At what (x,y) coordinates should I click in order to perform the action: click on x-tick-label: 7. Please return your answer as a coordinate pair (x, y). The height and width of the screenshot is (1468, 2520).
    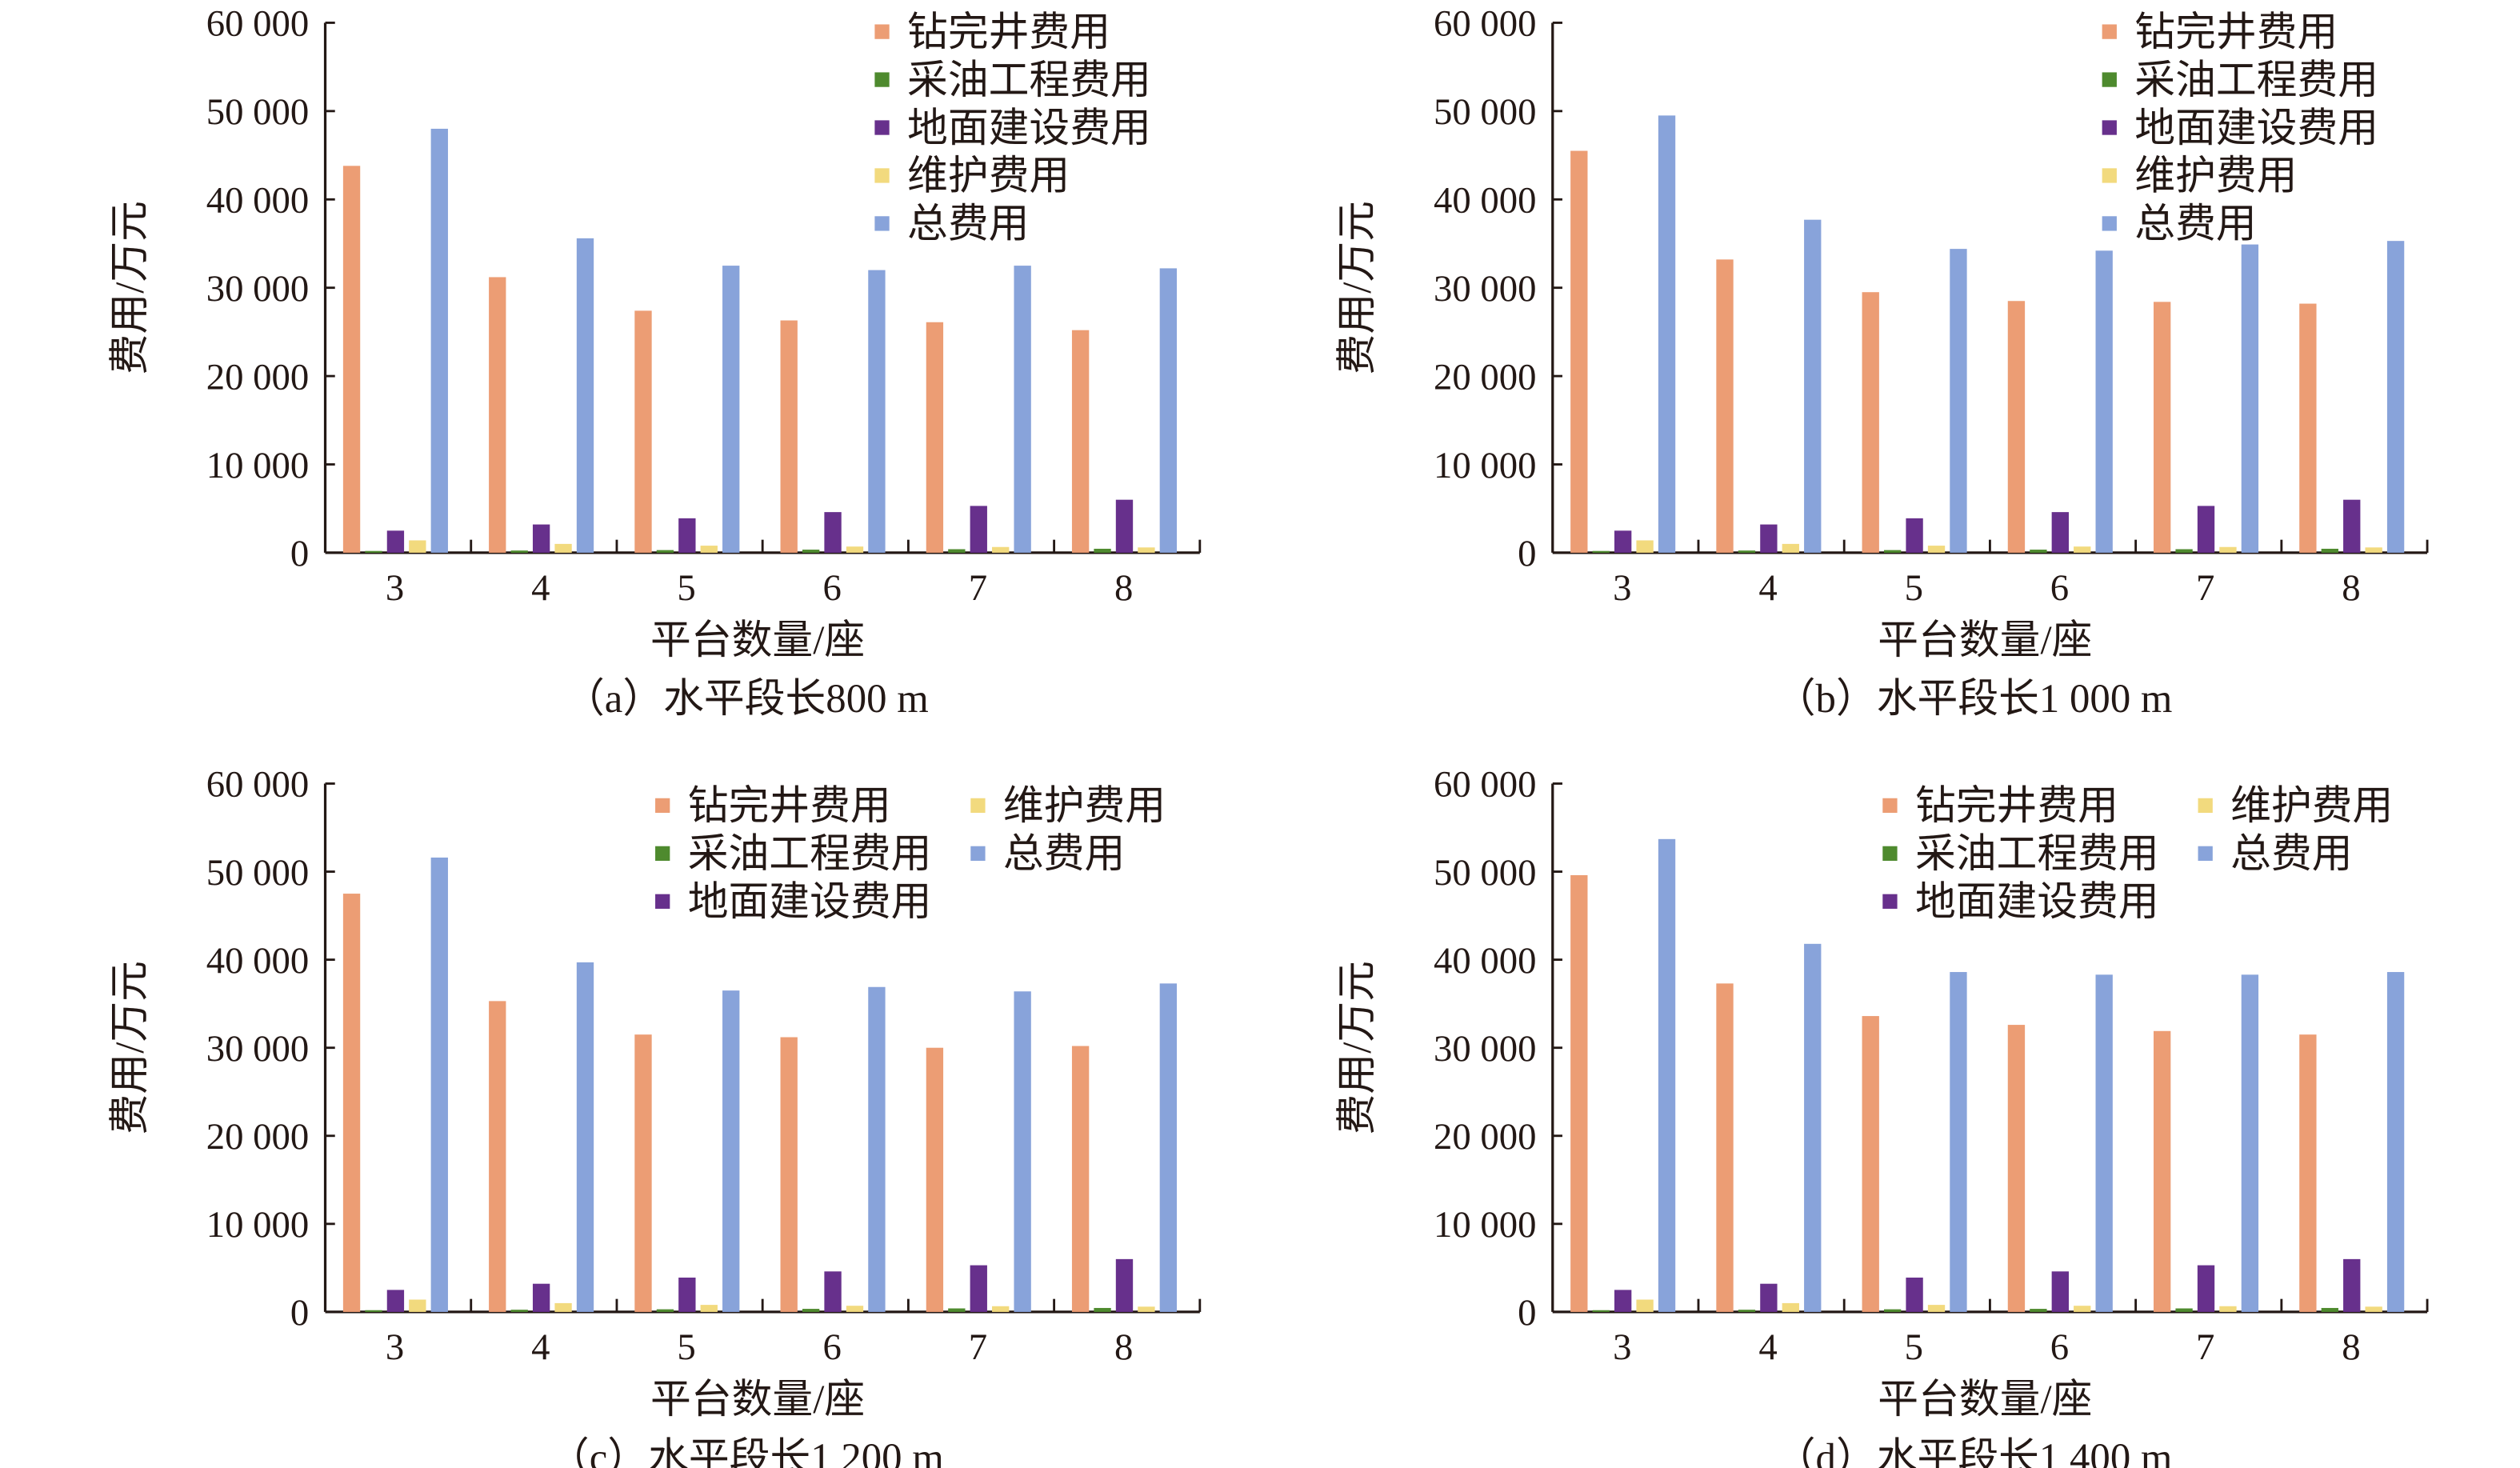
    Looking at the image, I should click on (978, 1347).